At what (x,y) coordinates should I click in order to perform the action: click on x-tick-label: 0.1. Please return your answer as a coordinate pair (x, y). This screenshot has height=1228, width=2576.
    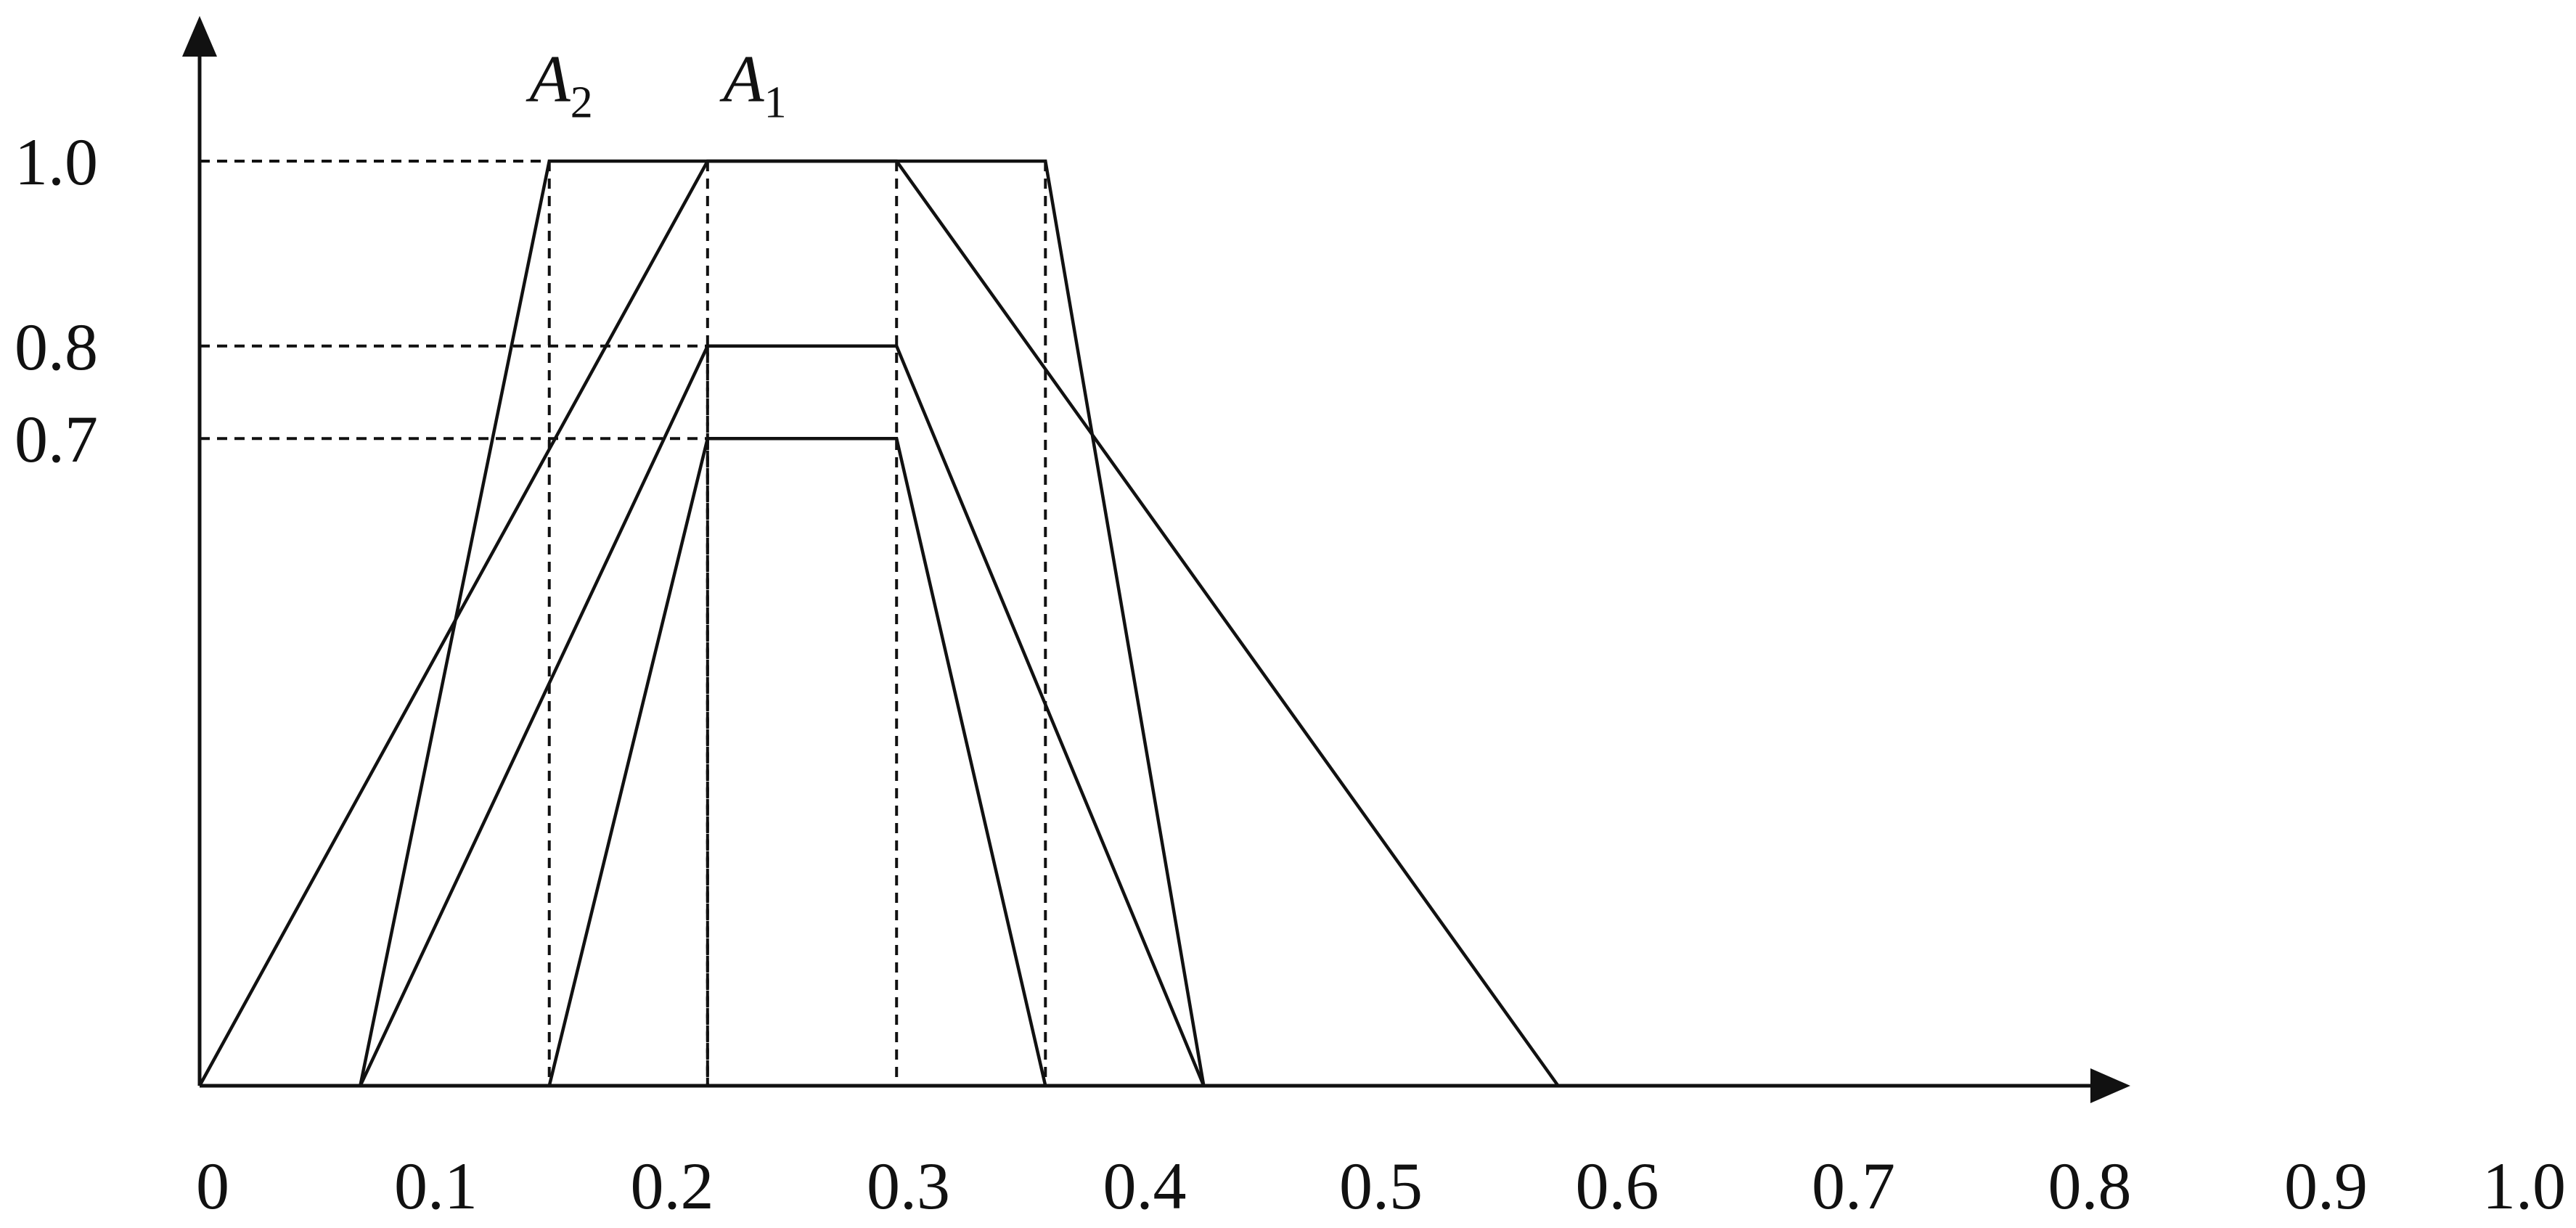
    Looking at the image, I should click on (436, 1186).